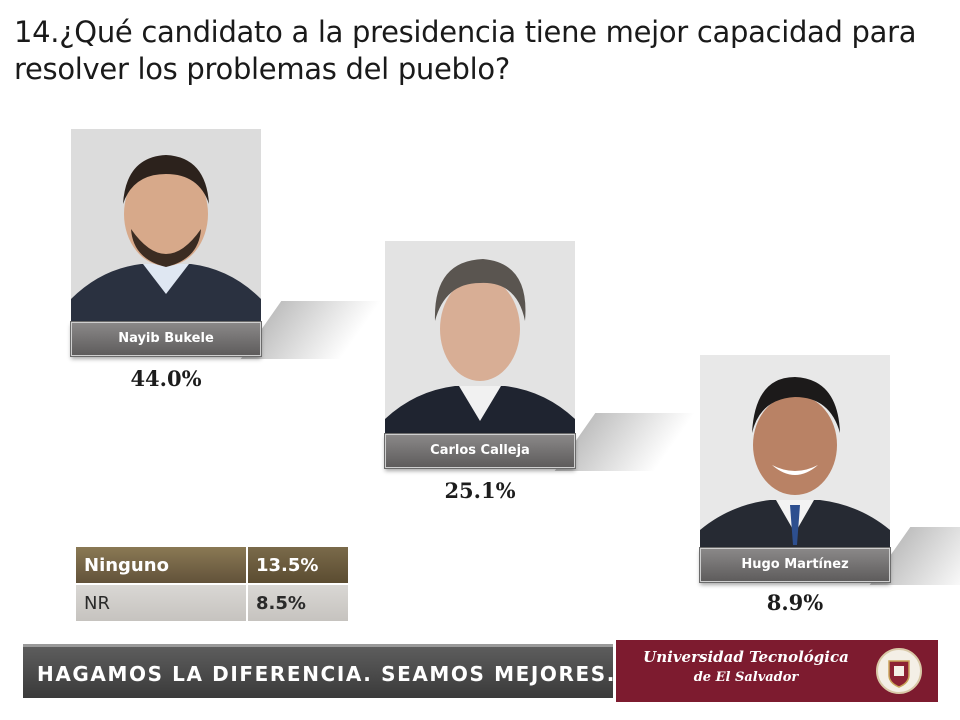 The width and height of the screenshot is (960, 720). Describe the element at coordinates (795, 565) in the screenshot. I see `candidate-nameplate: Hugo Martínez` at that location.